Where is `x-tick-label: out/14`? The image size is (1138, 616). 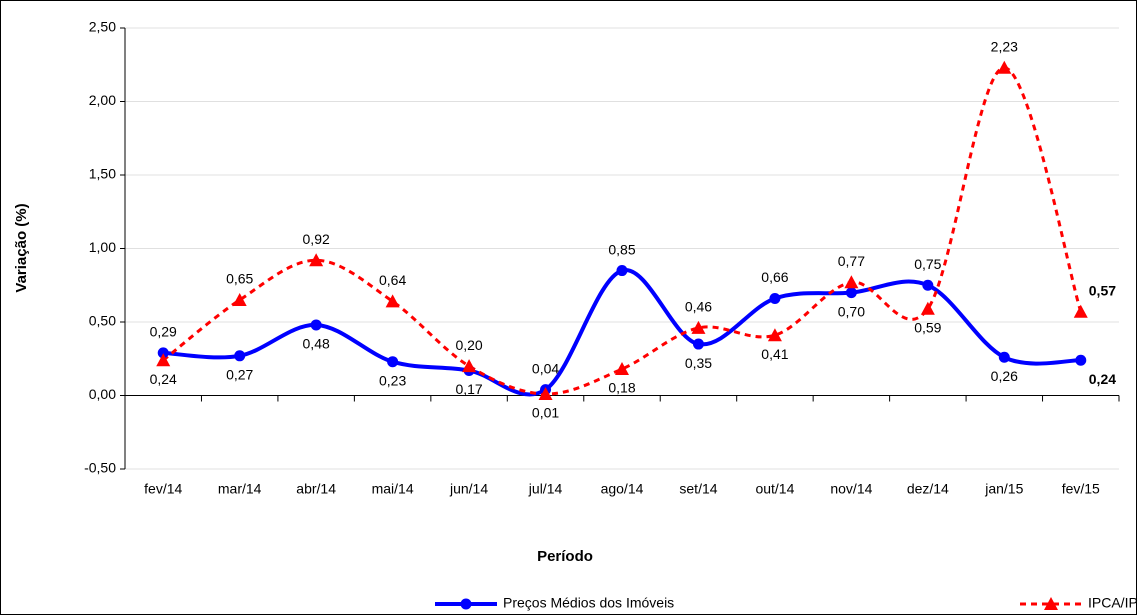 x-tick-label: out/14 is located at coordinates (774, 489).